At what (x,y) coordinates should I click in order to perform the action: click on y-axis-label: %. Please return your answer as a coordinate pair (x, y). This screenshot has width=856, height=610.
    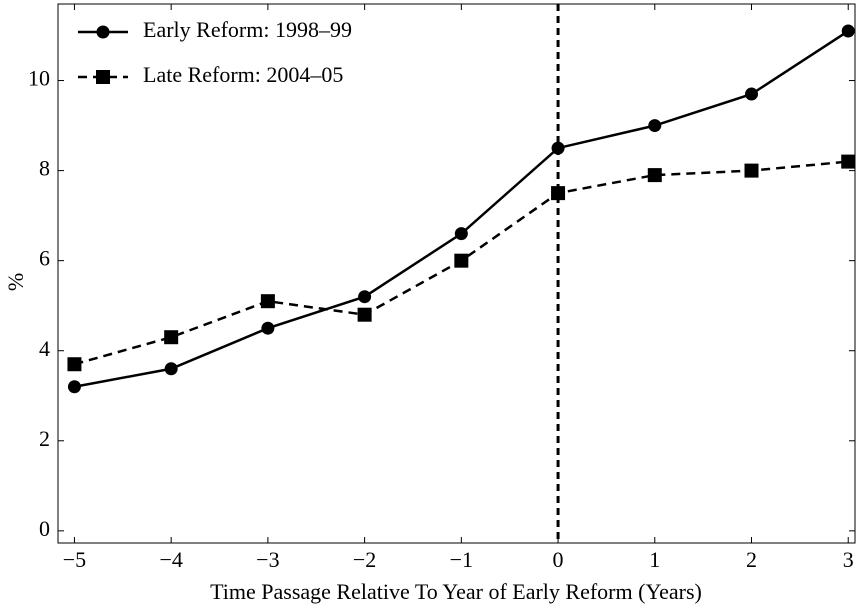
    Looking at the image, I should click on (15, 282).